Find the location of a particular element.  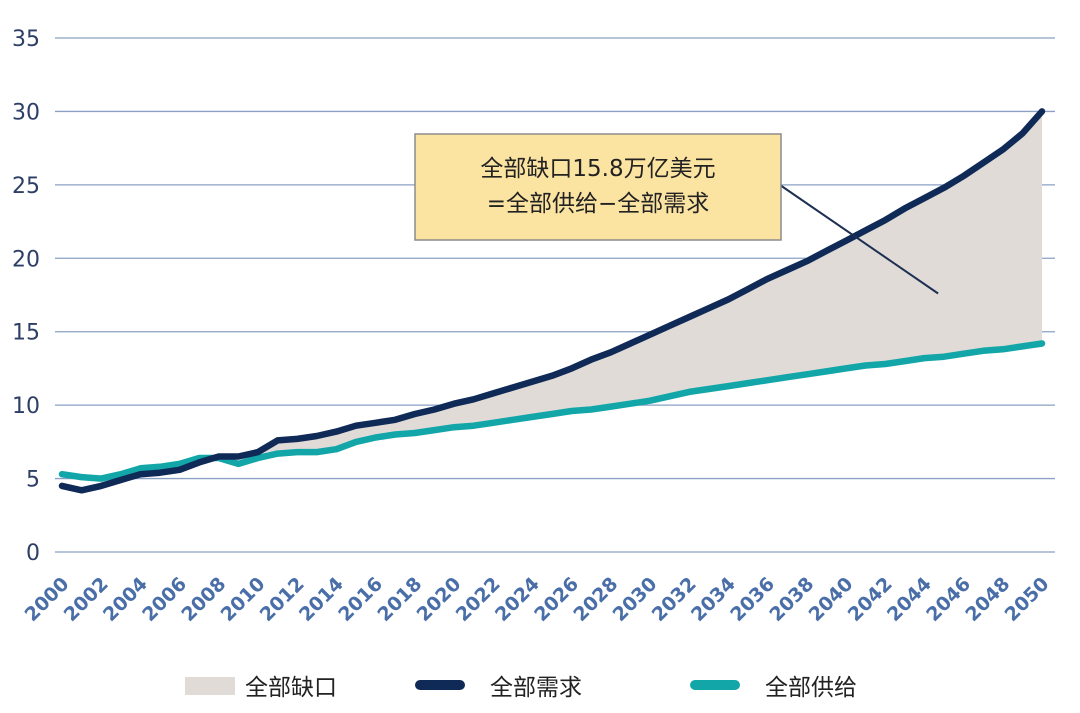

annotation-line-2: =全部供给−全部需求 is located at coordinates (598, 204).